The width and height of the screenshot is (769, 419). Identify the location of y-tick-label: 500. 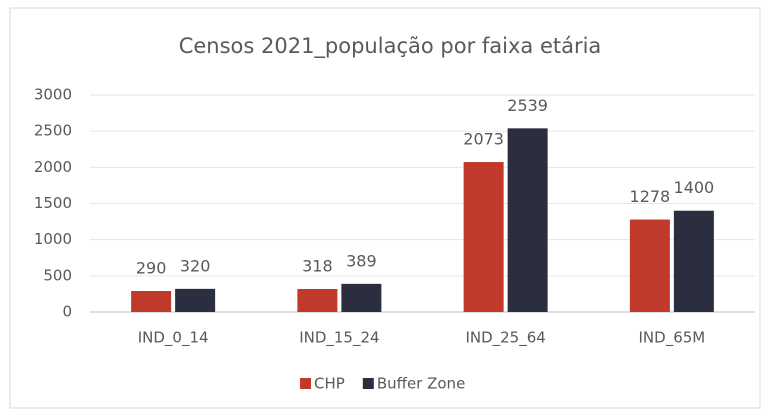
(57, 275).